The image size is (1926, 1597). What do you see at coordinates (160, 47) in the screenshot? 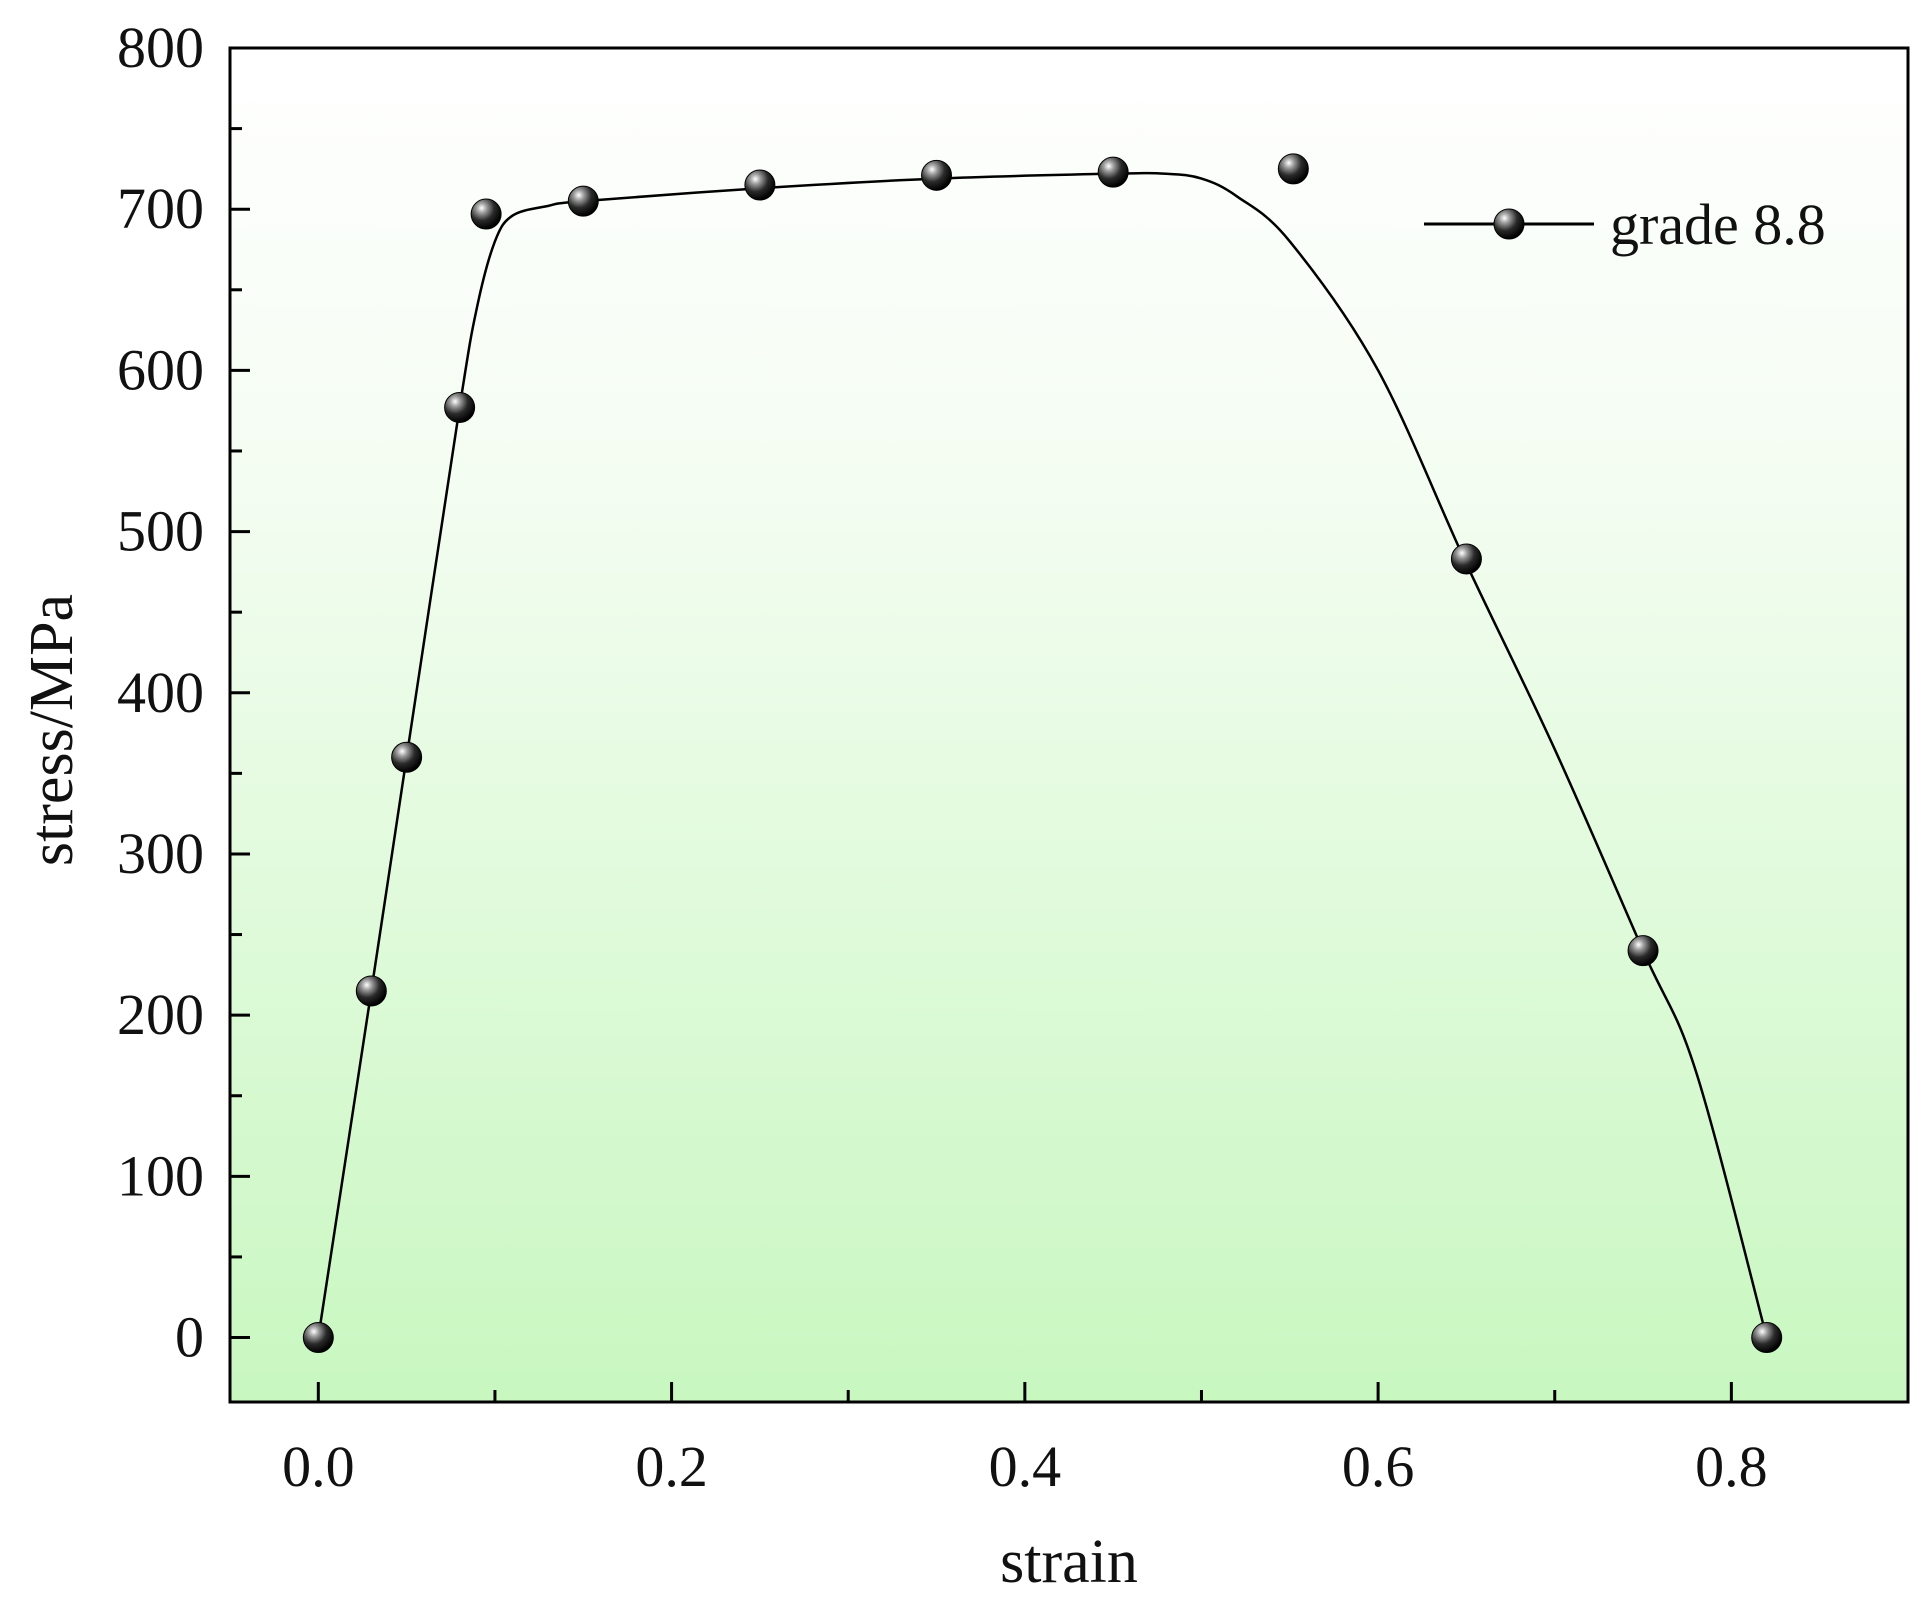
I see `y-tick-label: 800` at bounding box center [160, 47].